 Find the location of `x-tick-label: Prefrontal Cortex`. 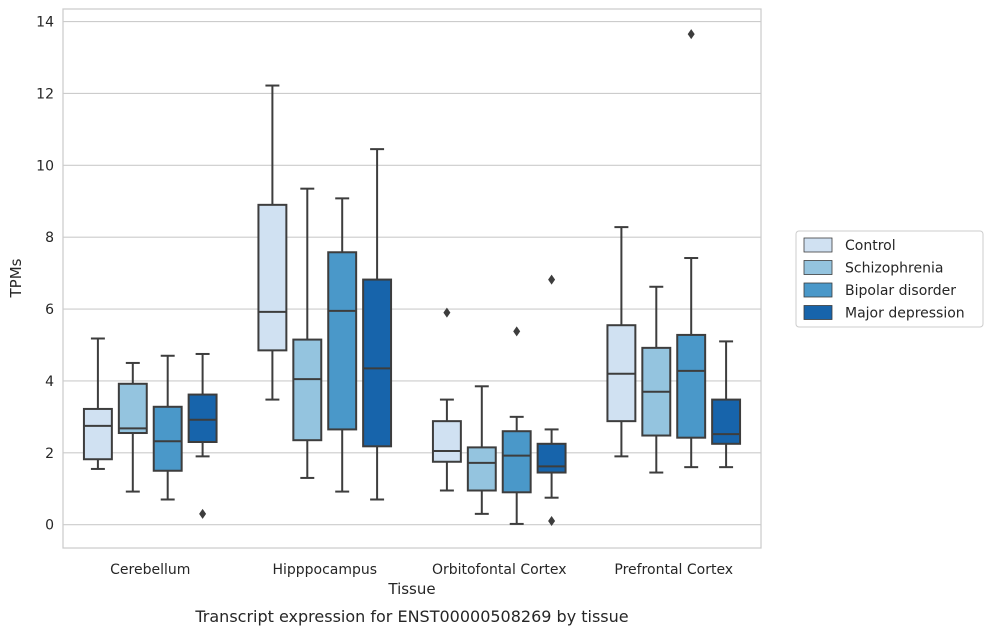

x-tick-label: Prefrontal Cortex is located at coordinates (673, 570).